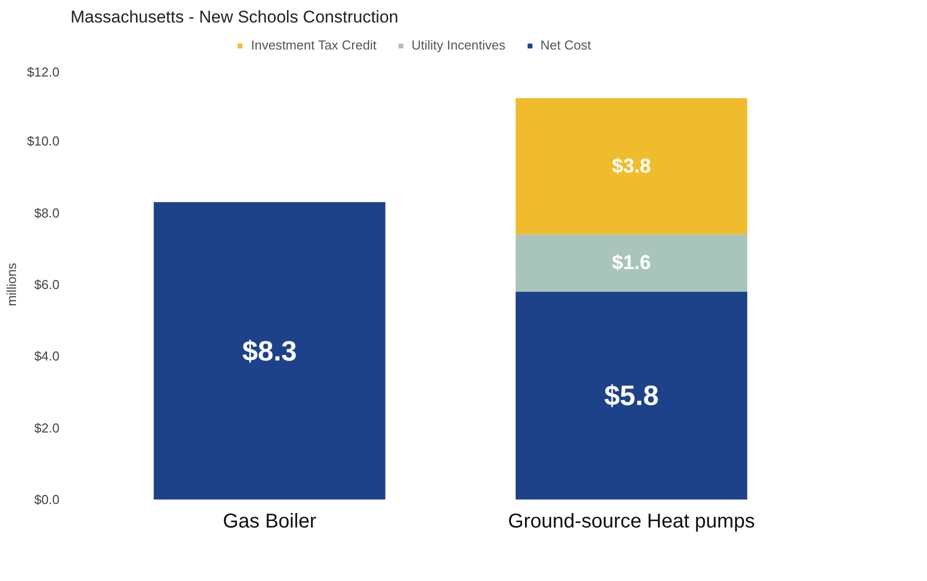  I want to click on data-label: $8.3, so click(269, 350).